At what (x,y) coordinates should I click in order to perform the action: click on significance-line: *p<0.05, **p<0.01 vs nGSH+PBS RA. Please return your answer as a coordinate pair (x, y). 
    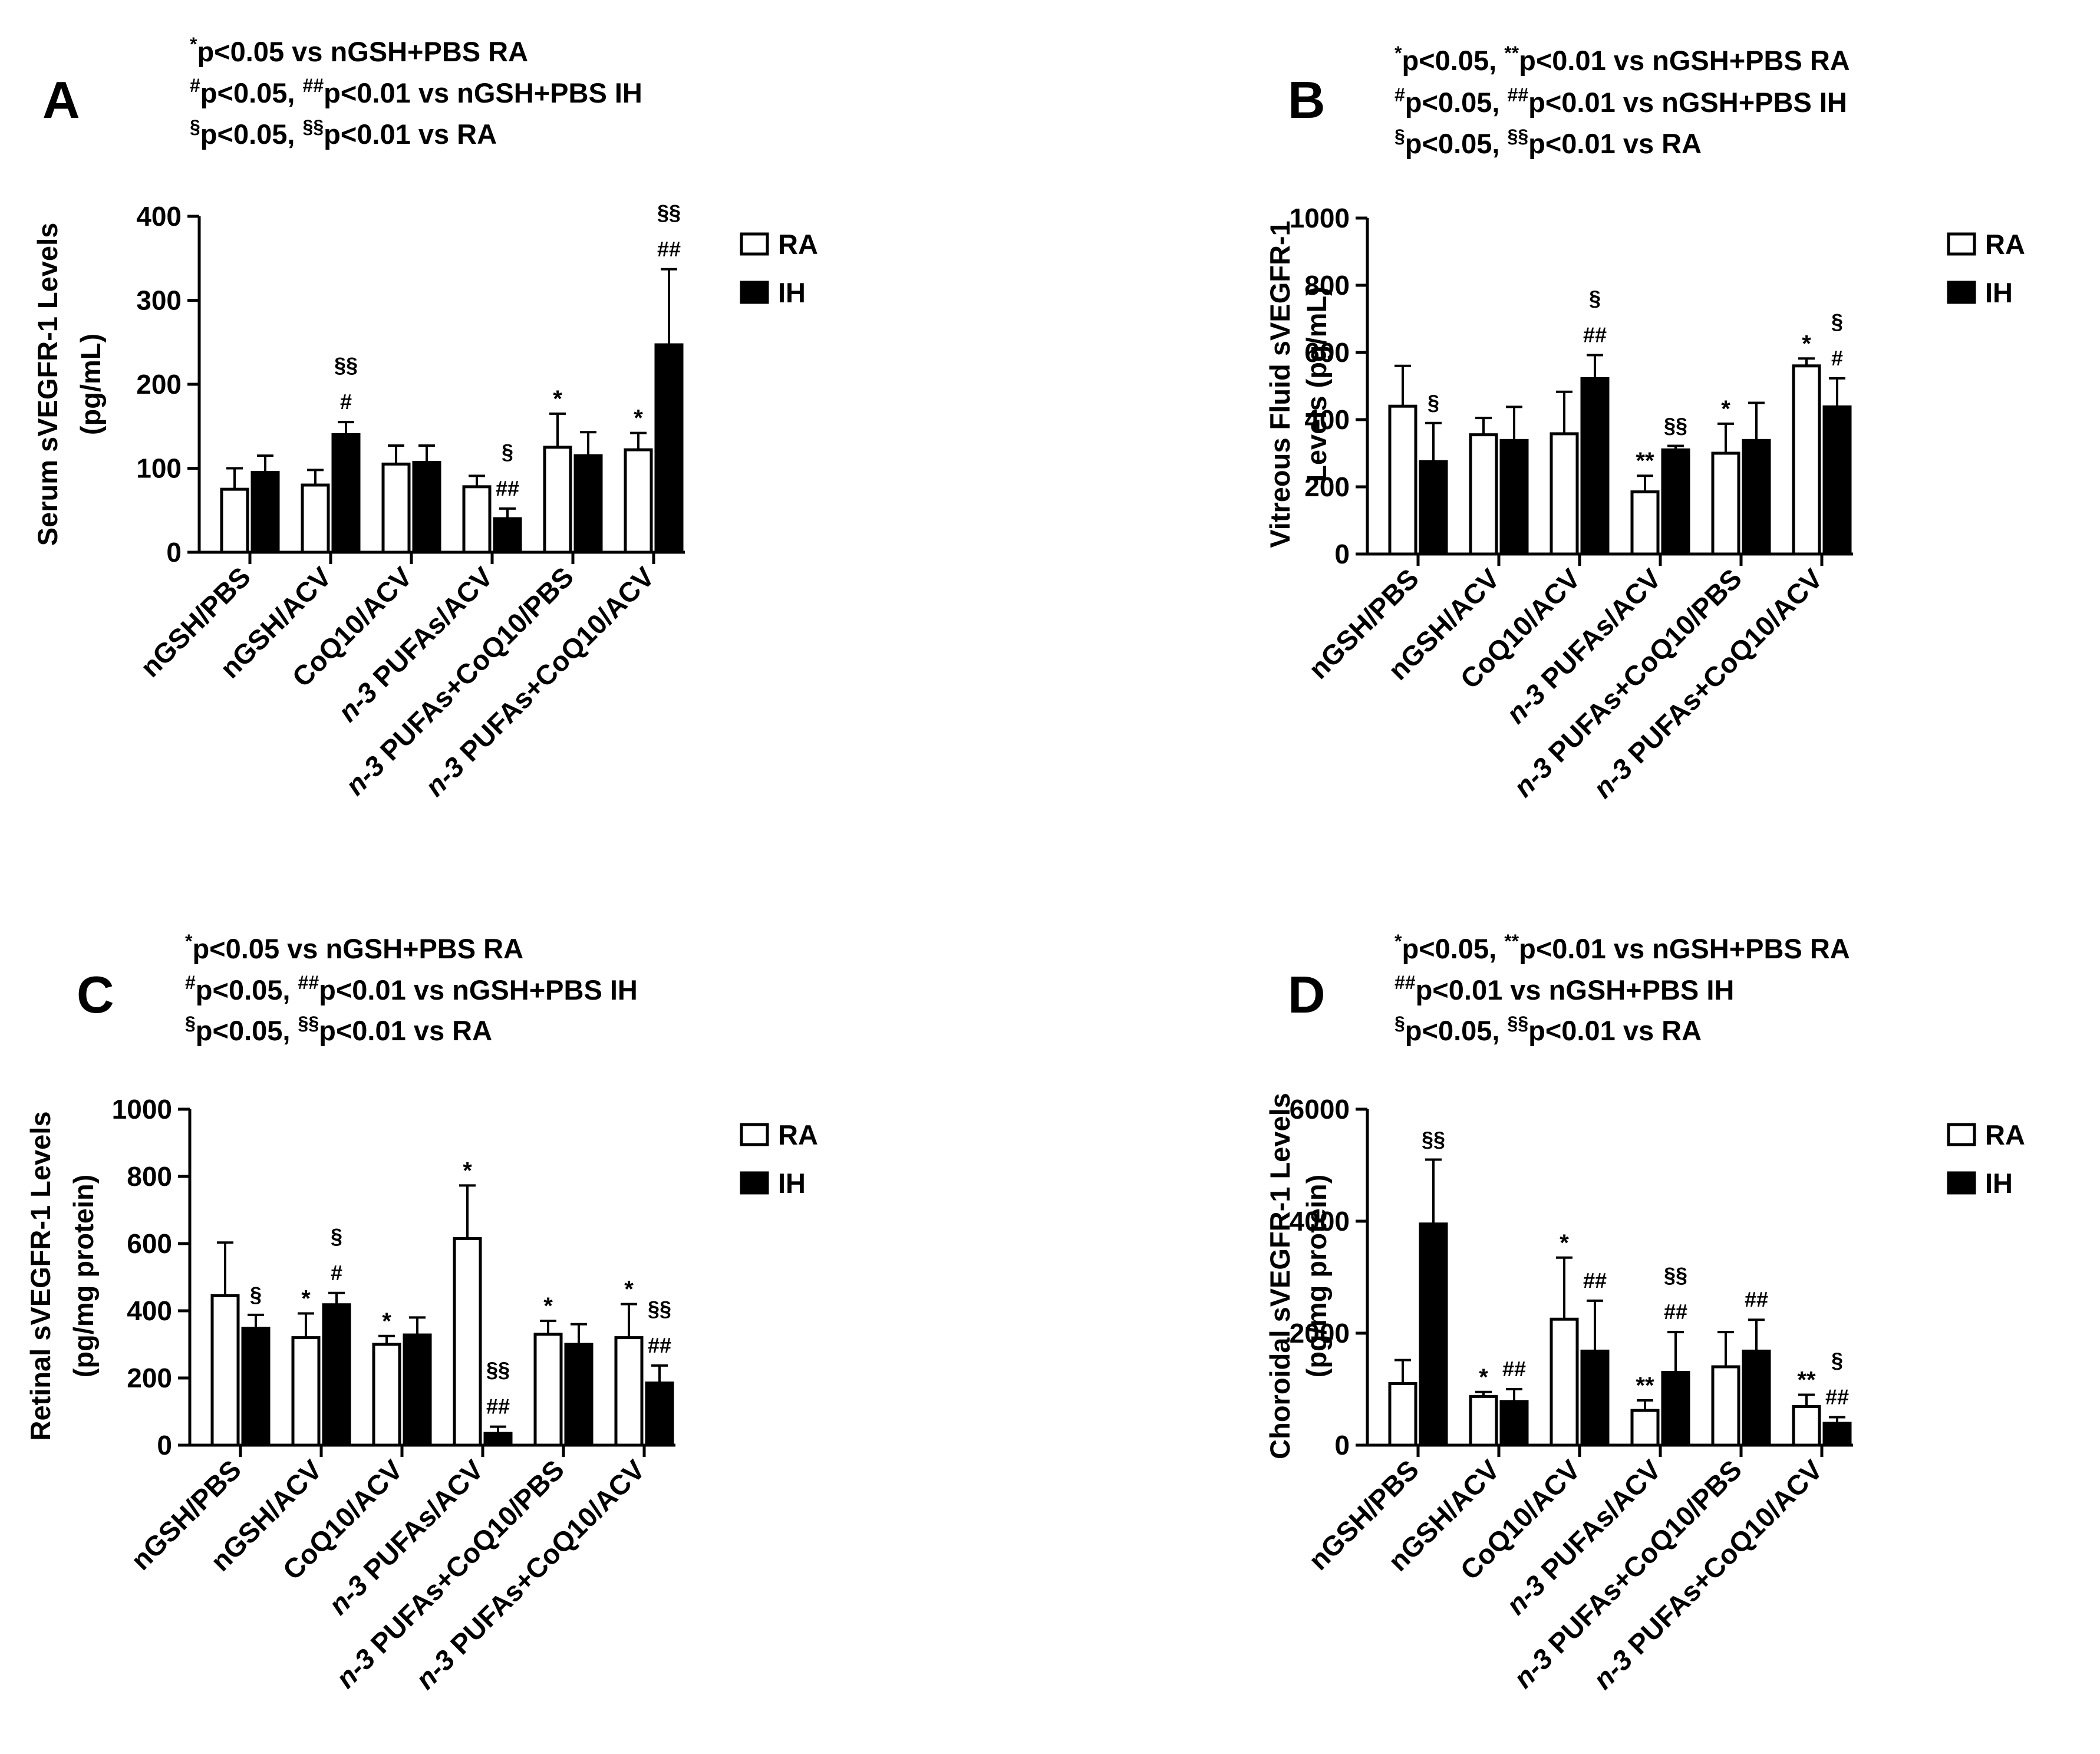
    Looking at the image, I should click on (1622, 947).